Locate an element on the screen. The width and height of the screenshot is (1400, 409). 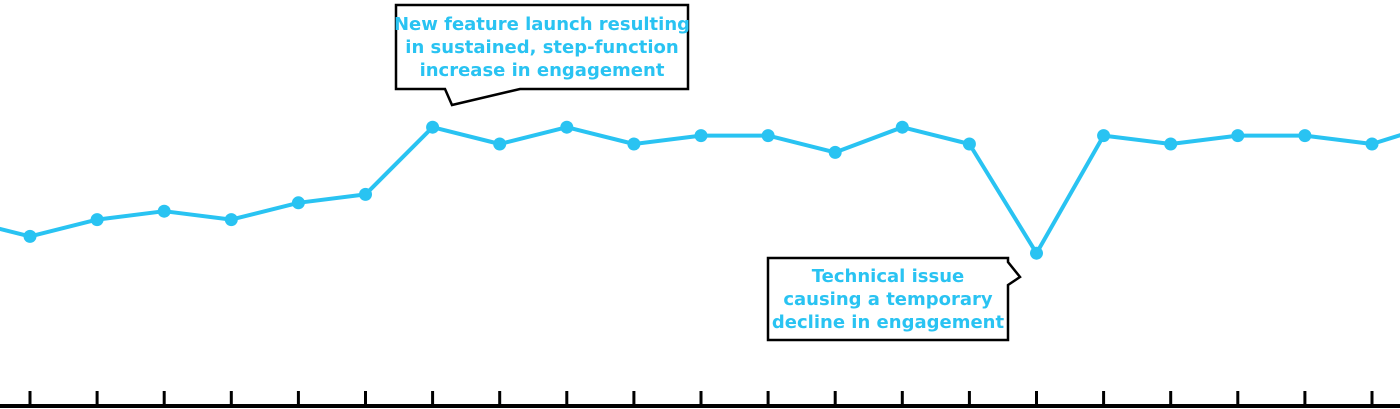
annotation-text-line: increase in engagement is located at coordinates (542, 70).